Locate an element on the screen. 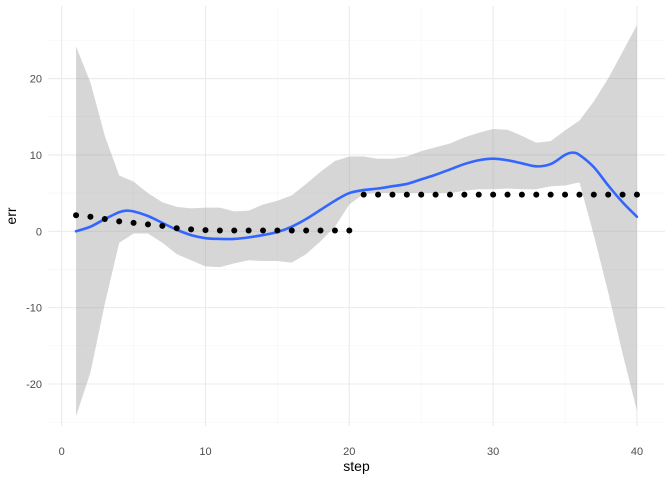 Image resolution: width=672 pixels, height=480 pixels. x-tick-label: 30 is located at coordinates (493, 452).